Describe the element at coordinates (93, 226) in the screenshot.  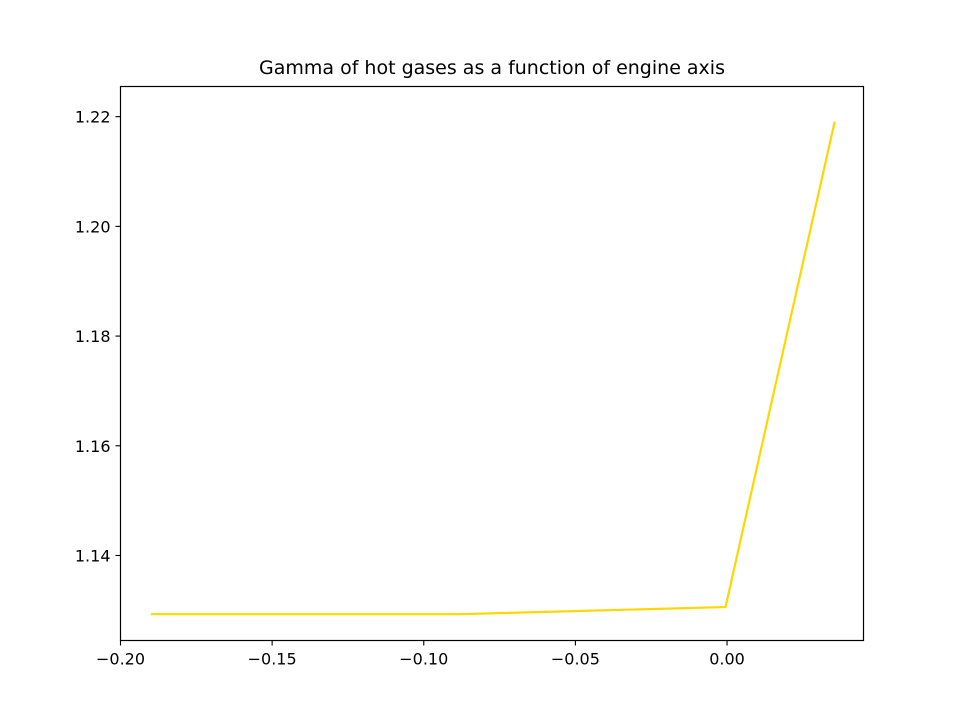
I see `y-tick-label: 1.20` at that location.